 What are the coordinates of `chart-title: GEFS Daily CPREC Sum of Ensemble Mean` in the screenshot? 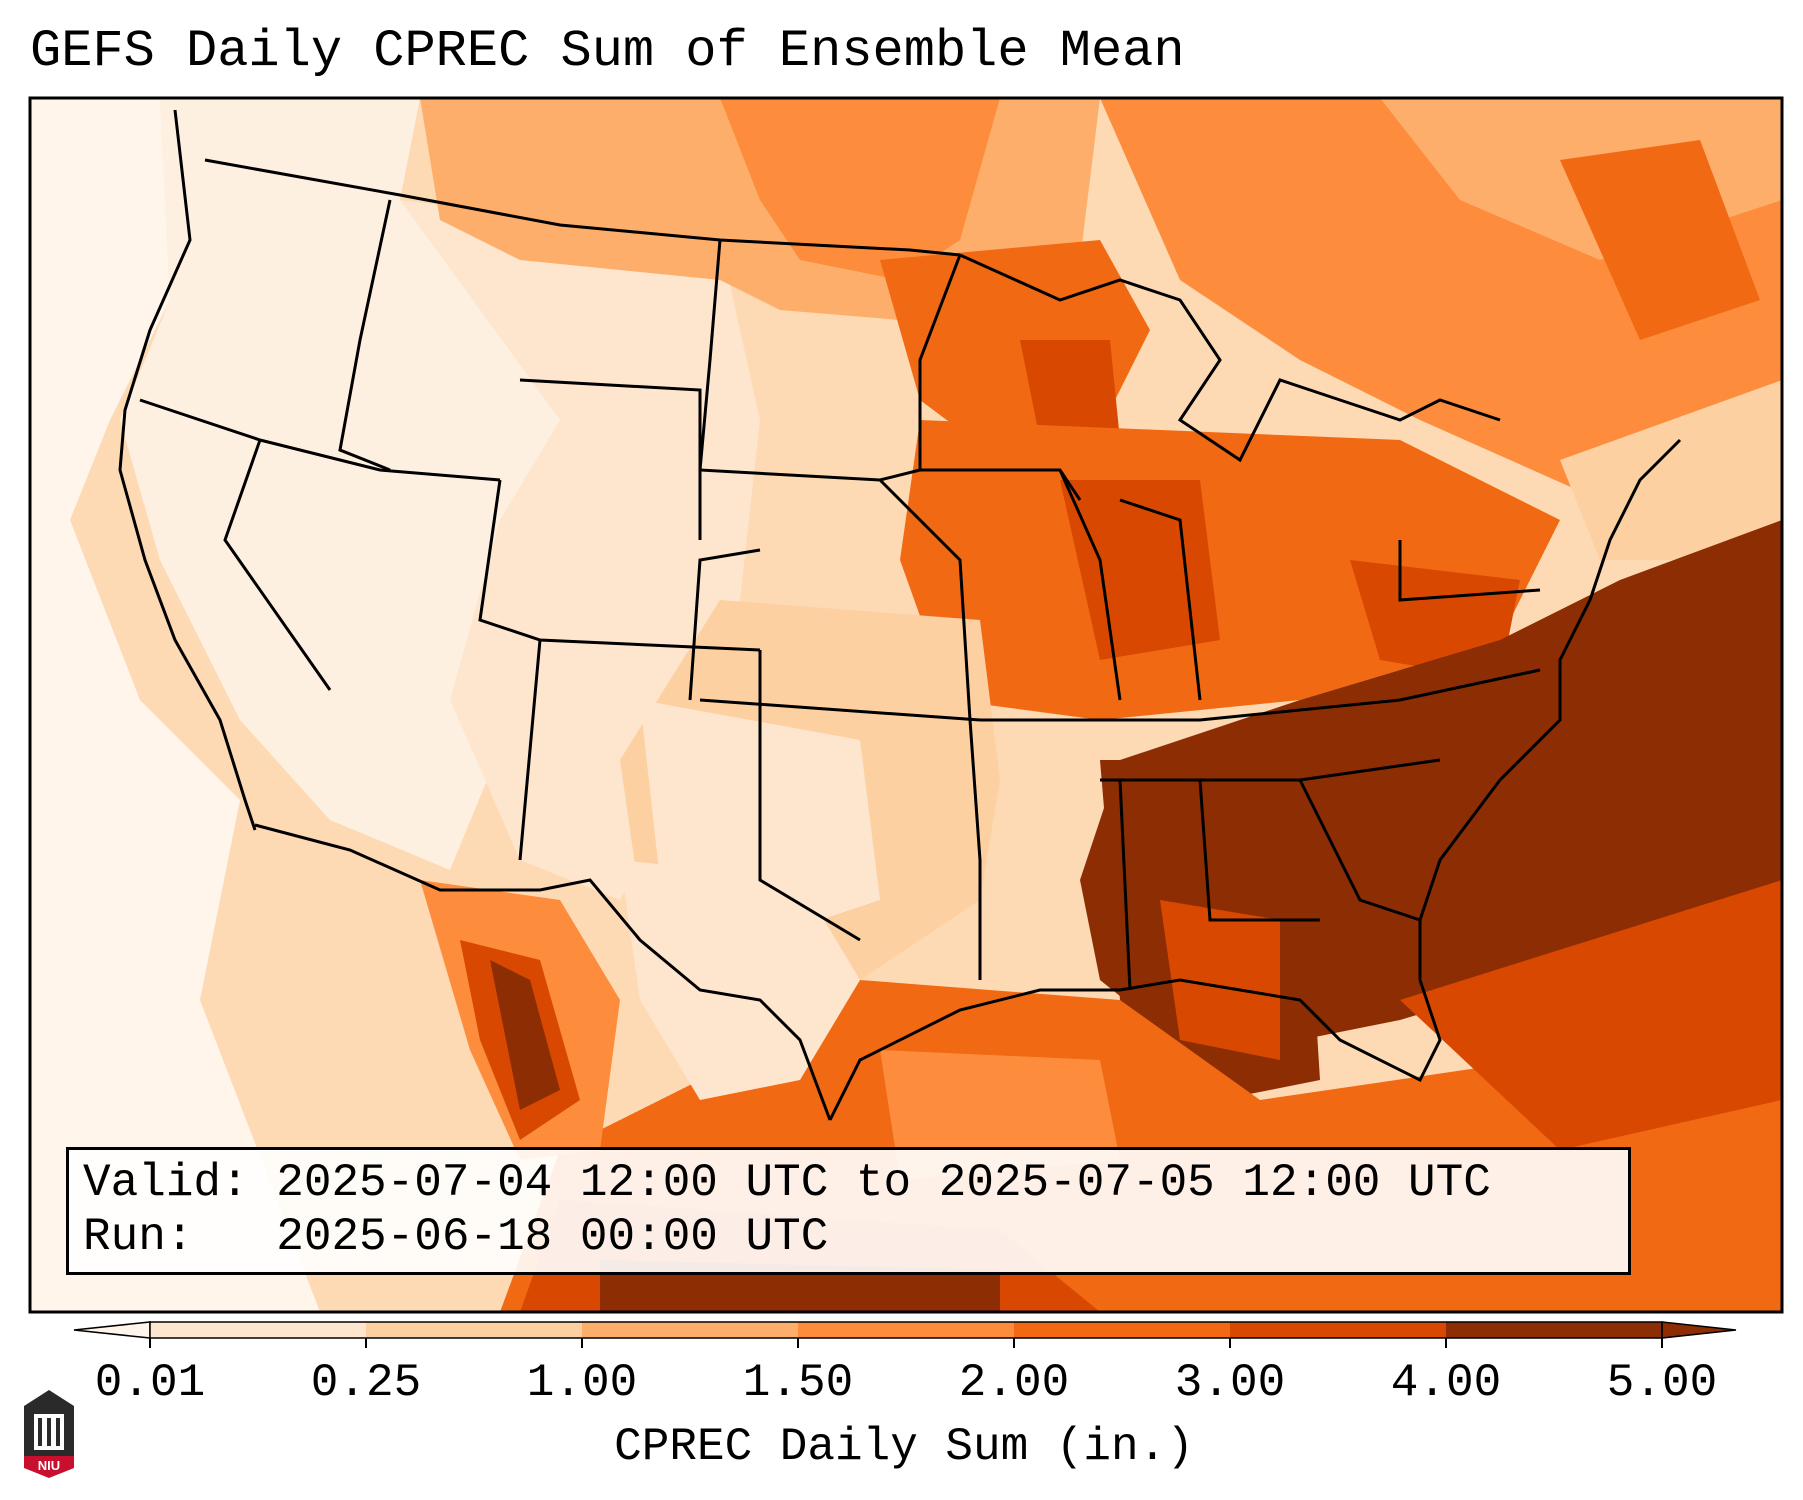 It's located at (607, 51).